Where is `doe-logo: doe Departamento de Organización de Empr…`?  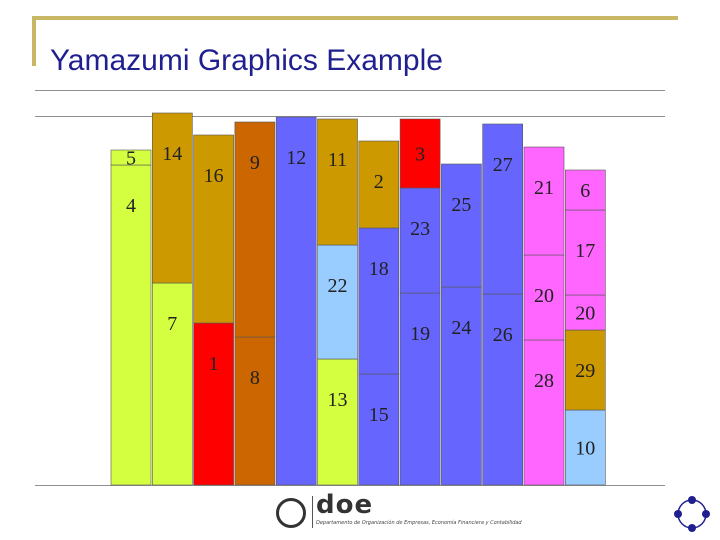 doe-logo: doe Departamento de Organización de Empr… is located at coordinates (401, 510).